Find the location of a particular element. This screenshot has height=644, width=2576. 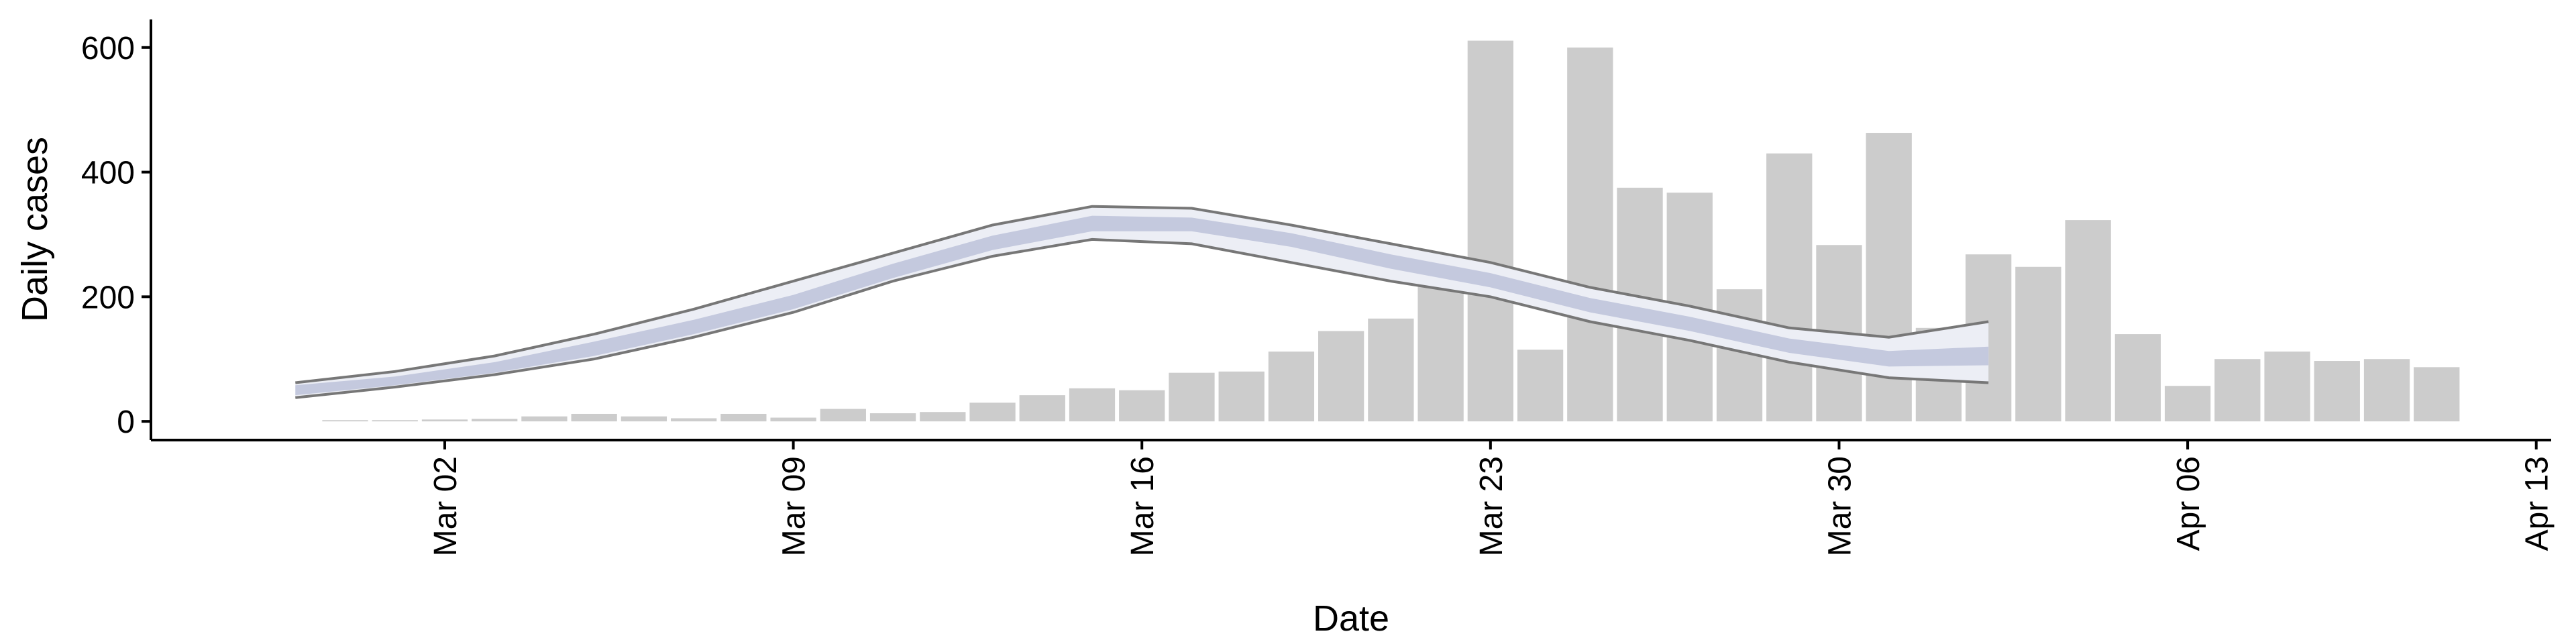

x-tick-label: Mar 16 is located at coordinates (1143, 506).